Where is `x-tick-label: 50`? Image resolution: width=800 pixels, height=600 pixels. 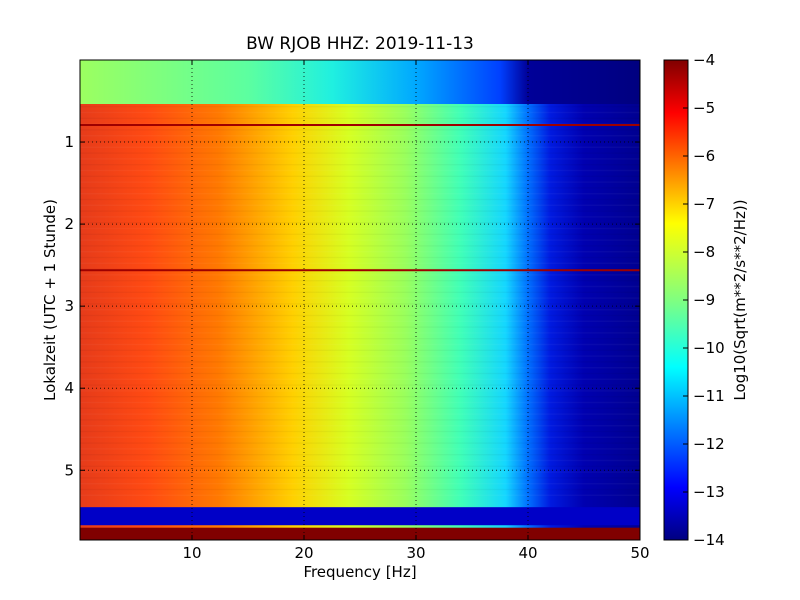 x-tick-label: 50 is located at coordinates (639, 553).